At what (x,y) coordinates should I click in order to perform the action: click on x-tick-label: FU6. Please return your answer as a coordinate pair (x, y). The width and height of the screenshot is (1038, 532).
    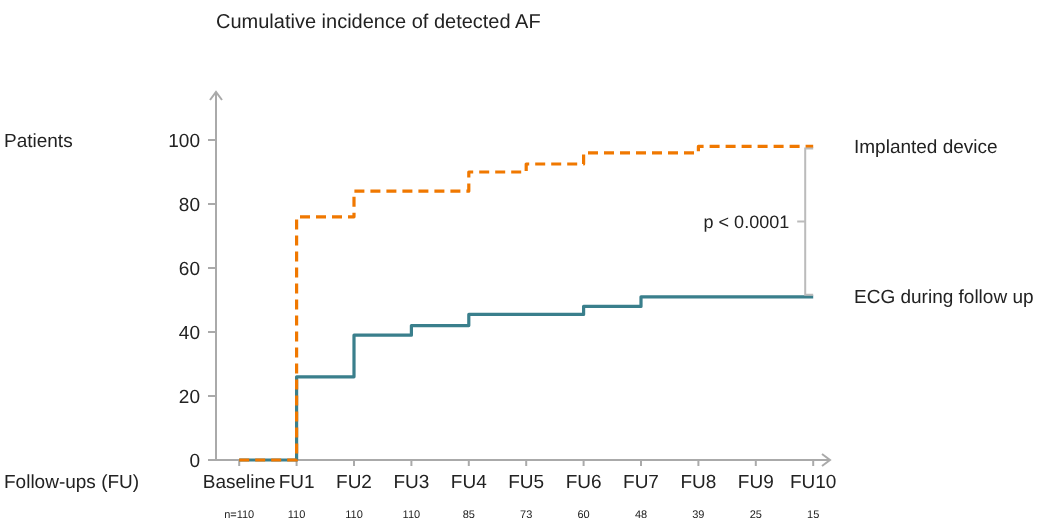
    Looking at the image, I should click on (583, 483).